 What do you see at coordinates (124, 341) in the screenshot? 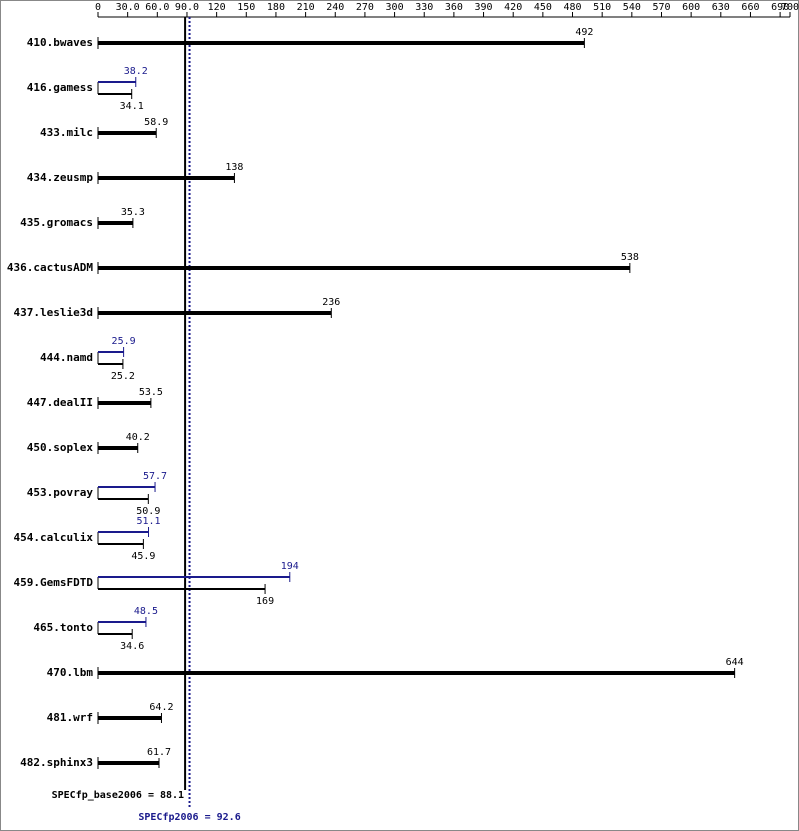
I see `value-label: 25.9` at bounding box center [124, 341].